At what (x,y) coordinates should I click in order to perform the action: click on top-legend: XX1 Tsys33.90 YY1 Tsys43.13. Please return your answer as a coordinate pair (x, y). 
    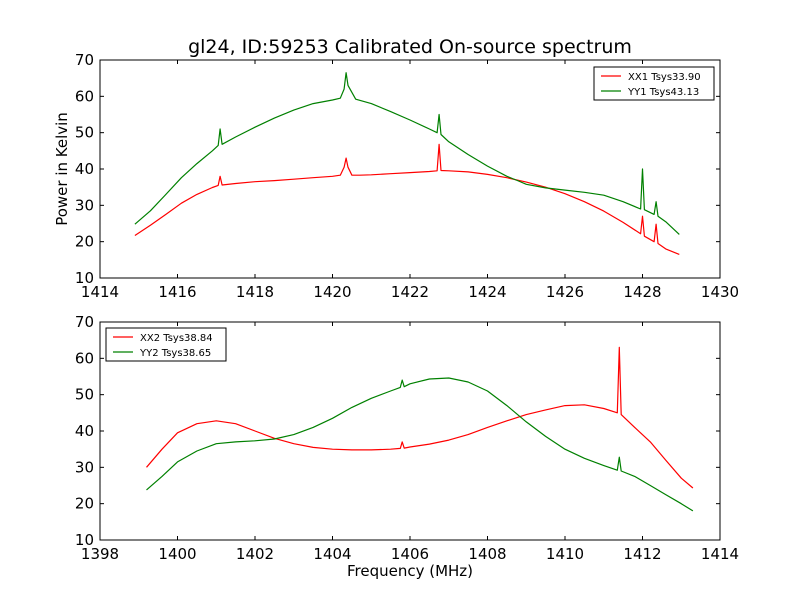
    Looking at the image, I should click on (654, 83).